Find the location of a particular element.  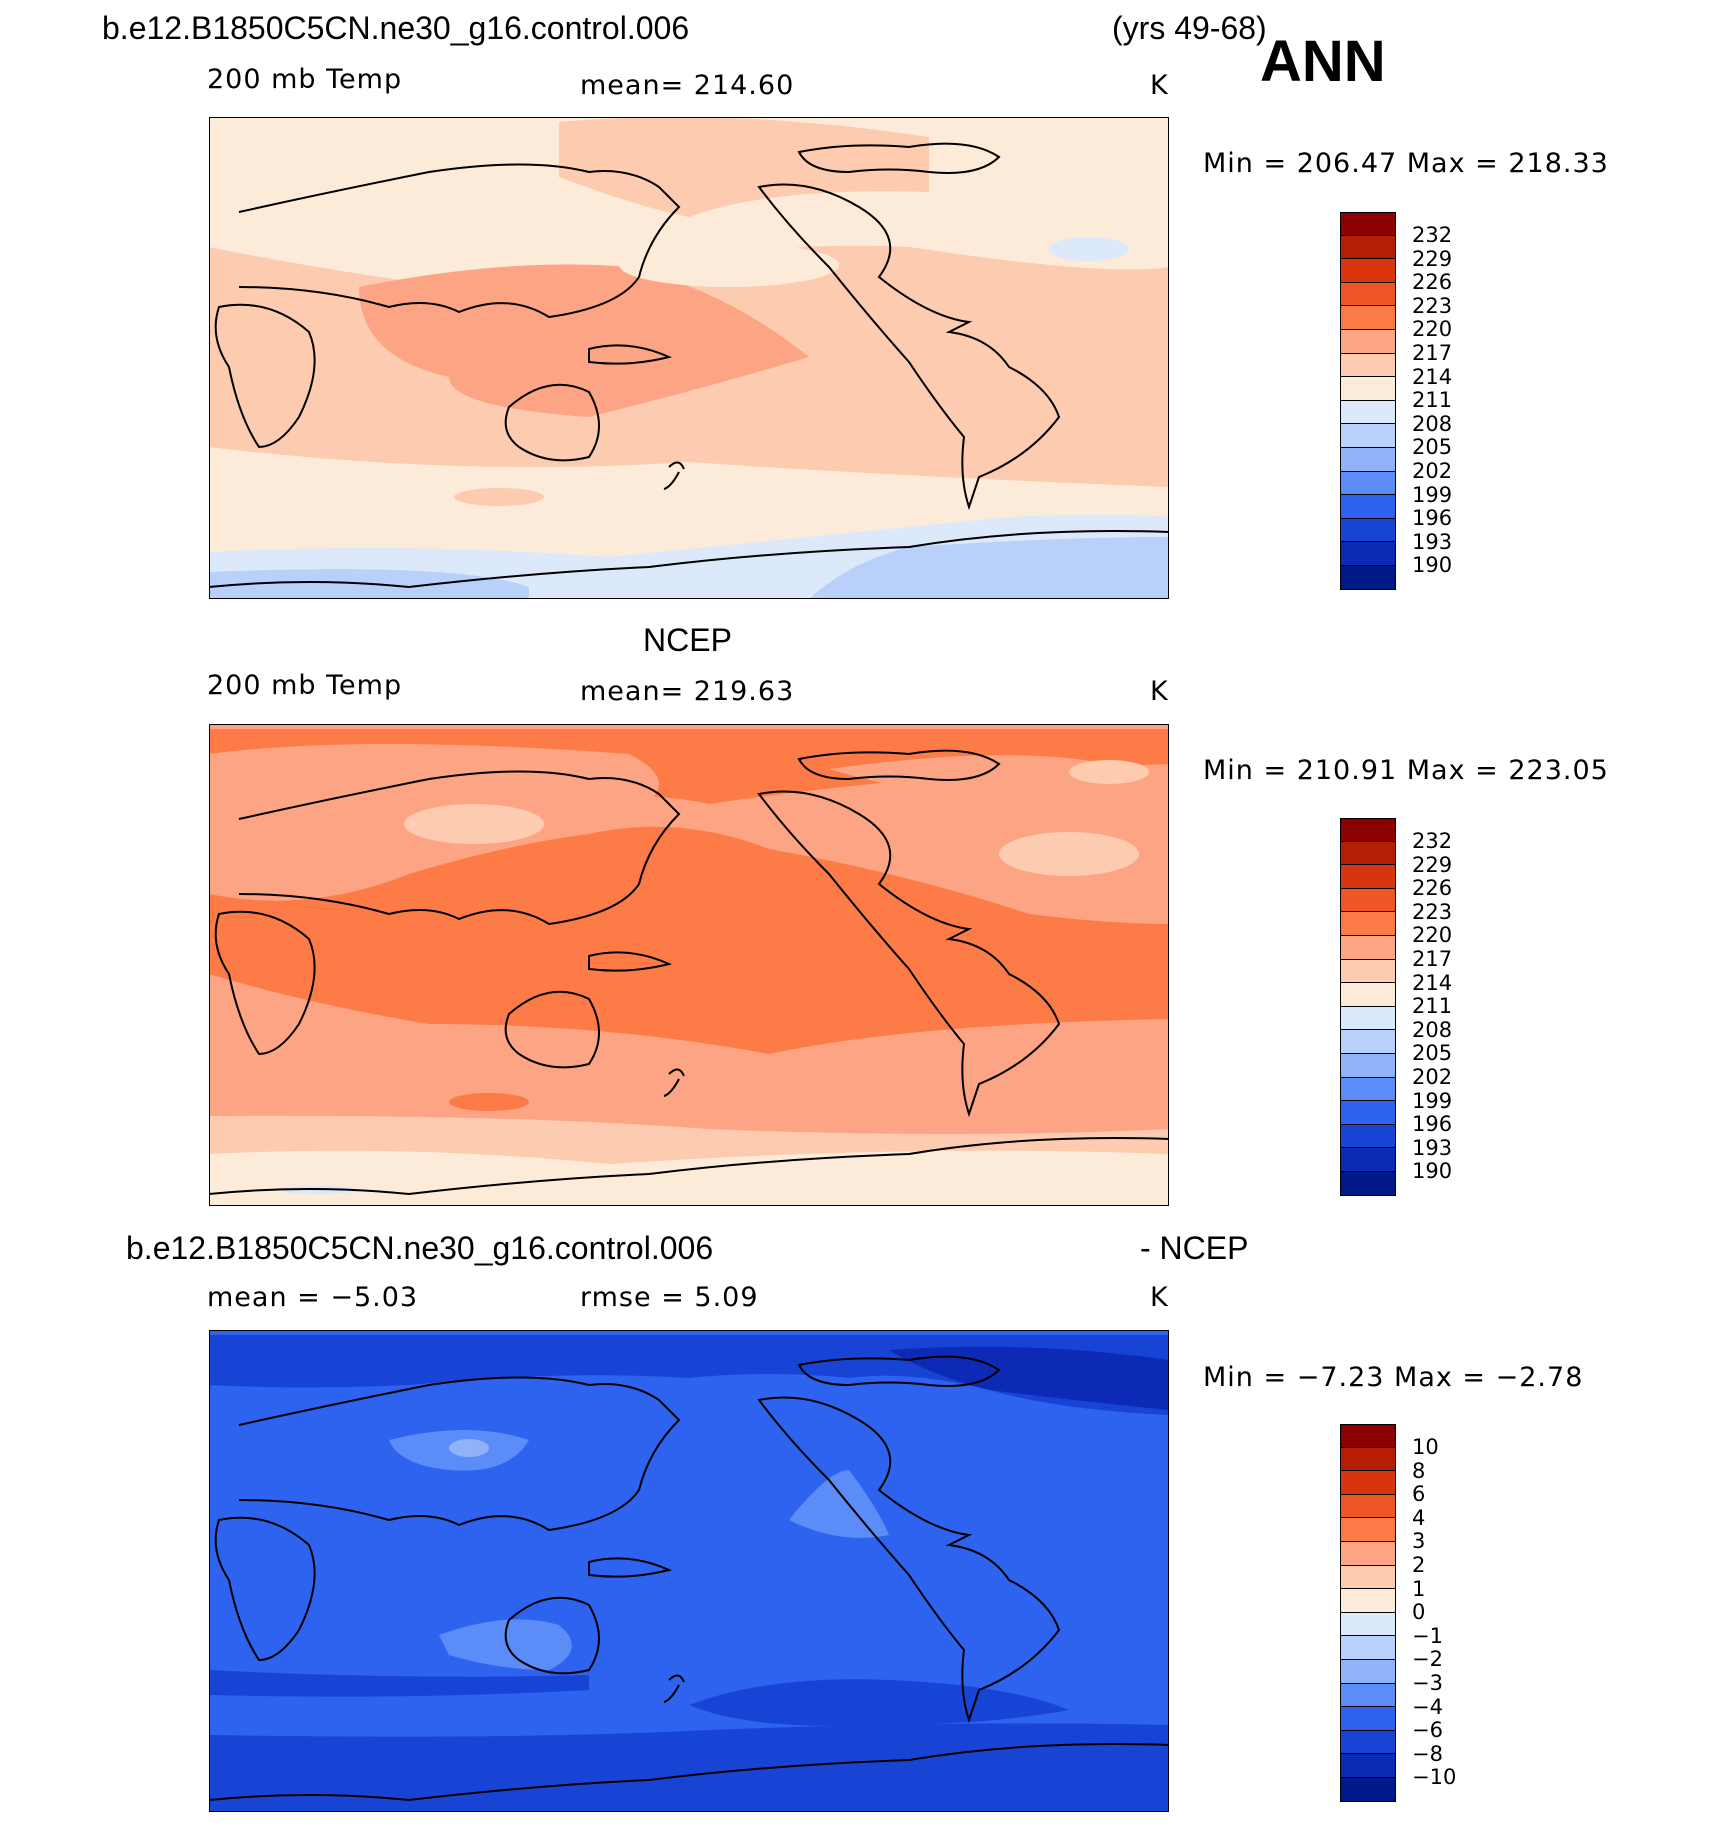

cb1-label: 232 is located at coordinates (1432, 235).